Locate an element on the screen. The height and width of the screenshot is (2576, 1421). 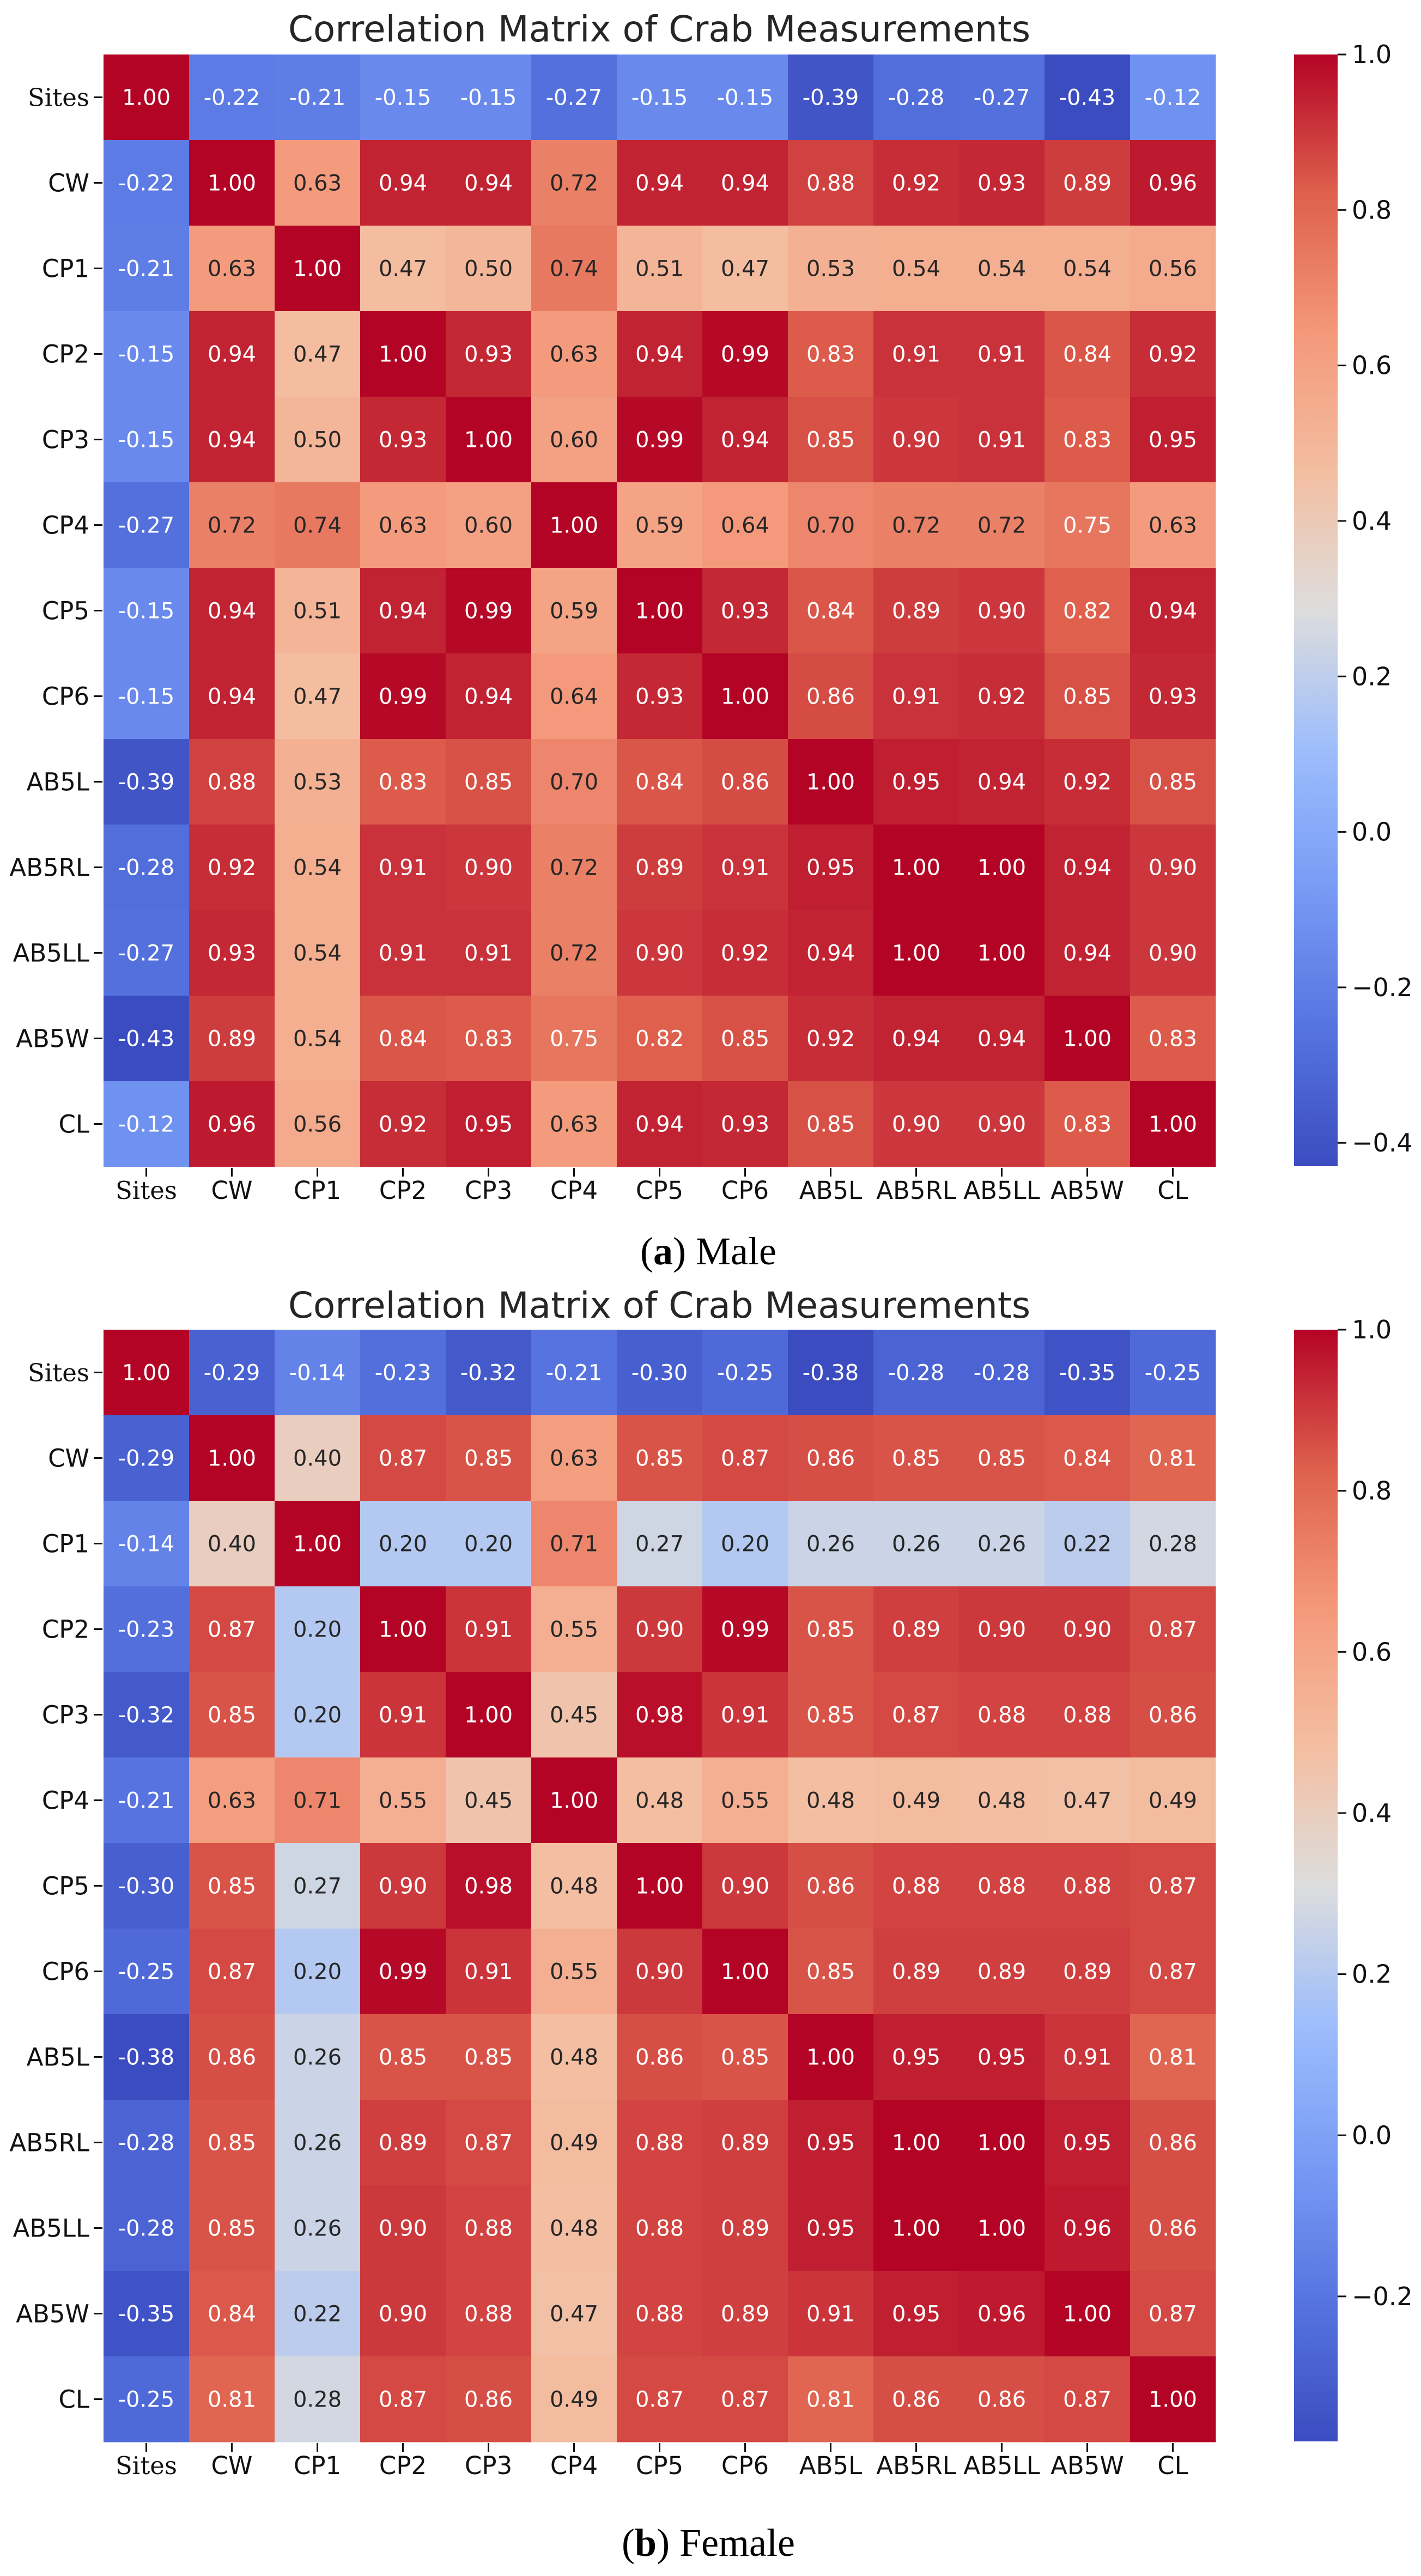
cell-value-label: -0.21 is located at coordinates (147, 270).